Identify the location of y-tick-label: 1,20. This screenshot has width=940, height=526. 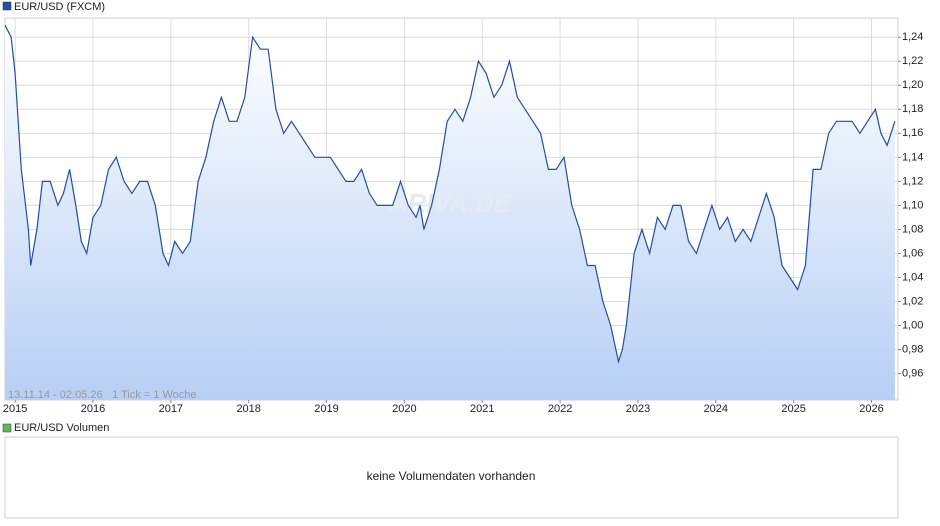
(912, 85).